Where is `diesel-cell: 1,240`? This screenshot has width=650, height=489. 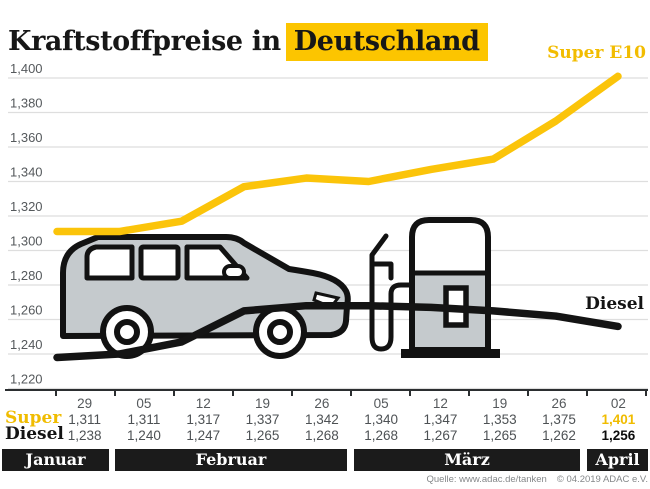
diesel-cell: 1,240 is located at coordinates (144, 435).